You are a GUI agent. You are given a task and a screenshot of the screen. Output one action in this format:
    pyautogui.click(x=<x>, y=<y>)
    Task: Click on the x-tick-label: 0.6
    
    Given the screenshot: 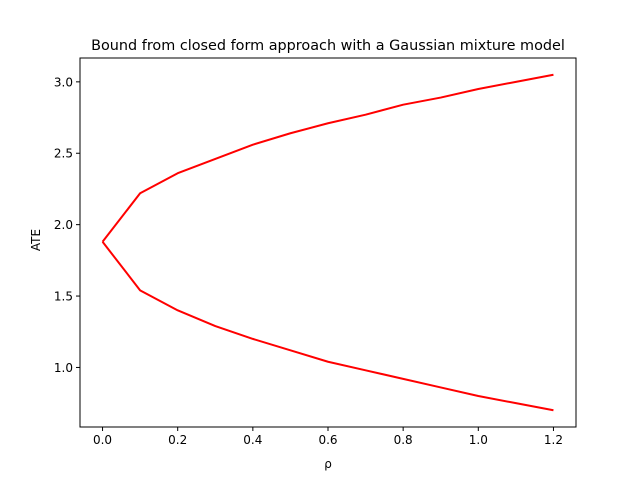 What is the action you would take?
    pyautogui.click(x=327, y=440)
    